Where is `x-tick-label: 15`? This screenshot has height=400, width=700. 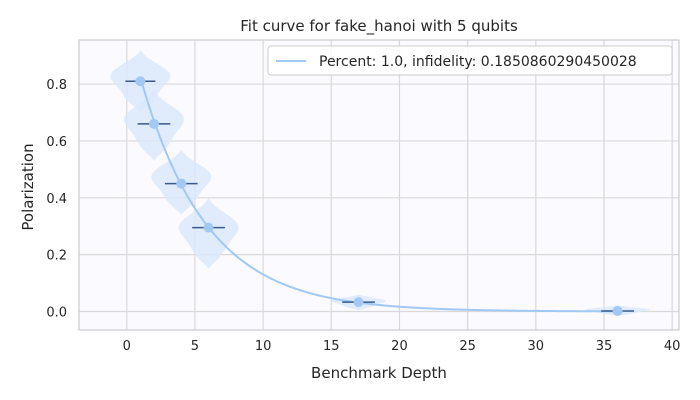 x-tick-label: 15 is located at coordinates (331, 346).